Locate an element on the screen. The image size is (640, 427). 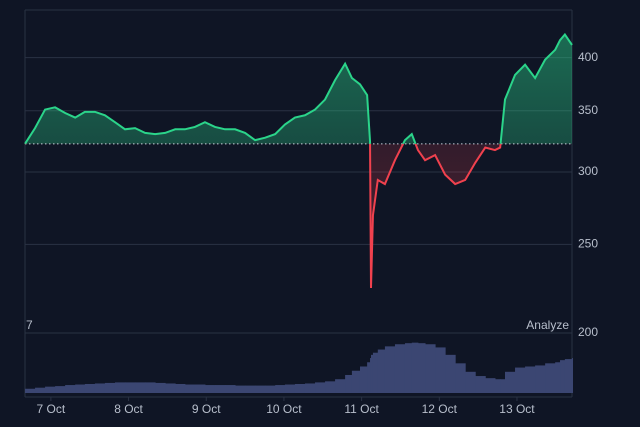
x-tick-label: 7 Oct is located at coordinates (51, 409).